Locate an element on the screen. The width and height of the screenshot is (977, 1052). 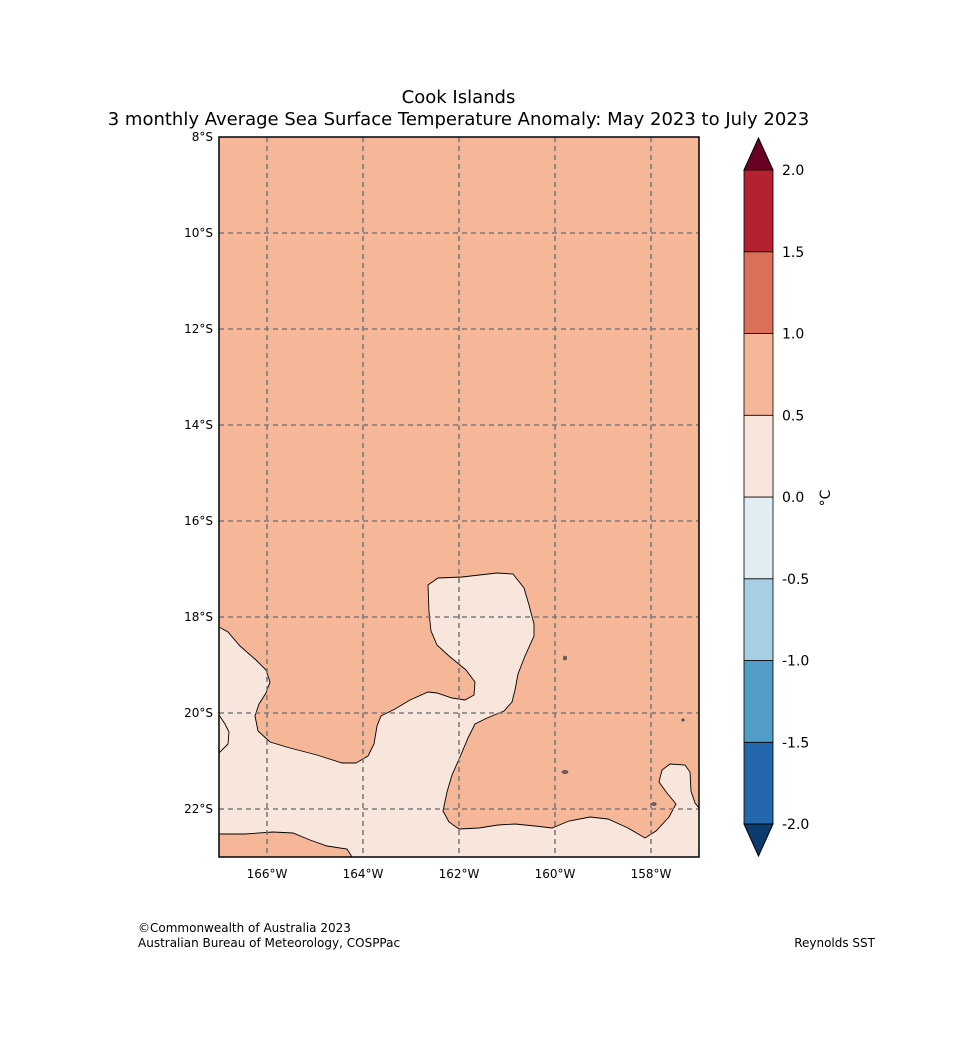
colorbar-tick-label: -0.5 is located at coordinates (795, 580).